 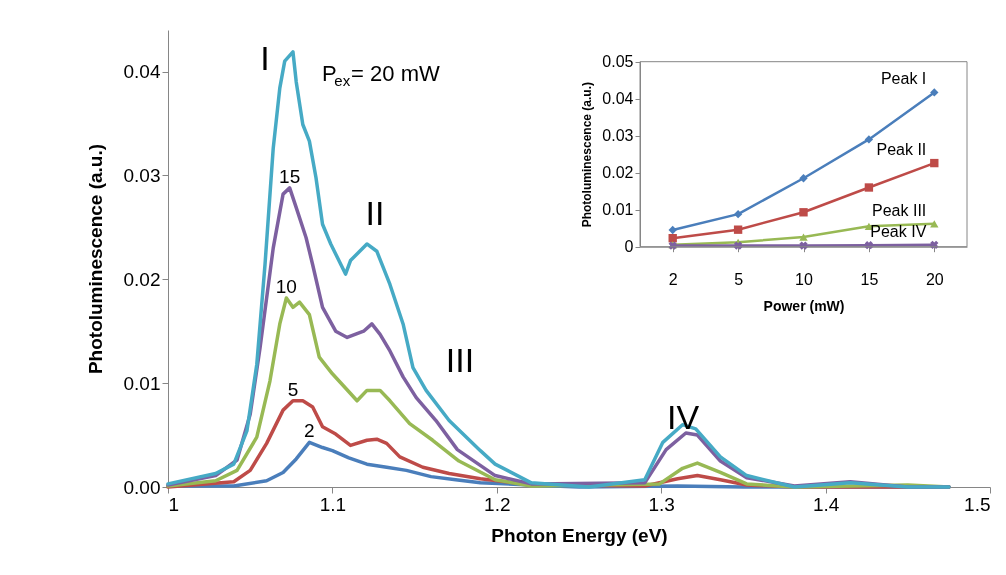 What do you see at coordinates (898, 231) in the screenshot?
I see `series-label: Peak IV` at bounding box center [898, 231].